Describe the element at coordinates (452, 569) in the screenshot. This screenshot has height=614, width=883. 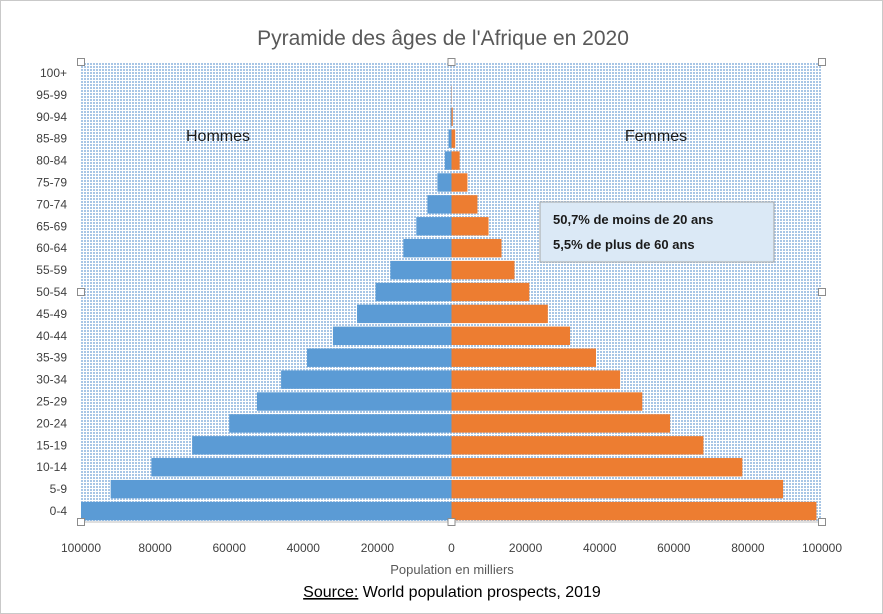
I see `x-axis-label: Population en milliers` at that location.